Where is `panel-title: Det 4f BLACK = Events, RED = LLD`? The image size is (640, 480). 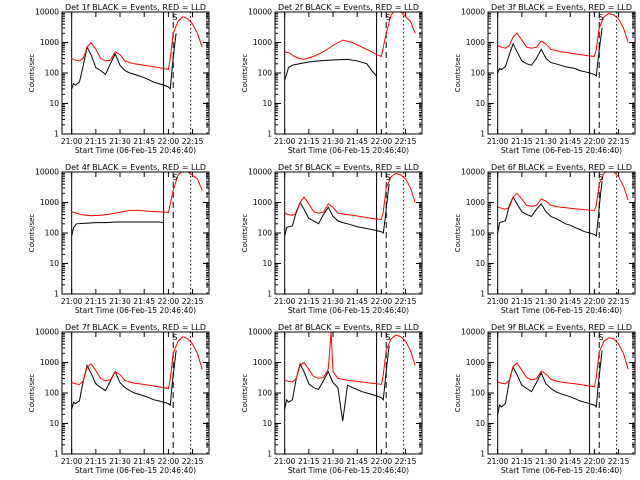
panel-title: Det 4f BLACK = Events, RED = LLD is located at coordinates (135, 167).